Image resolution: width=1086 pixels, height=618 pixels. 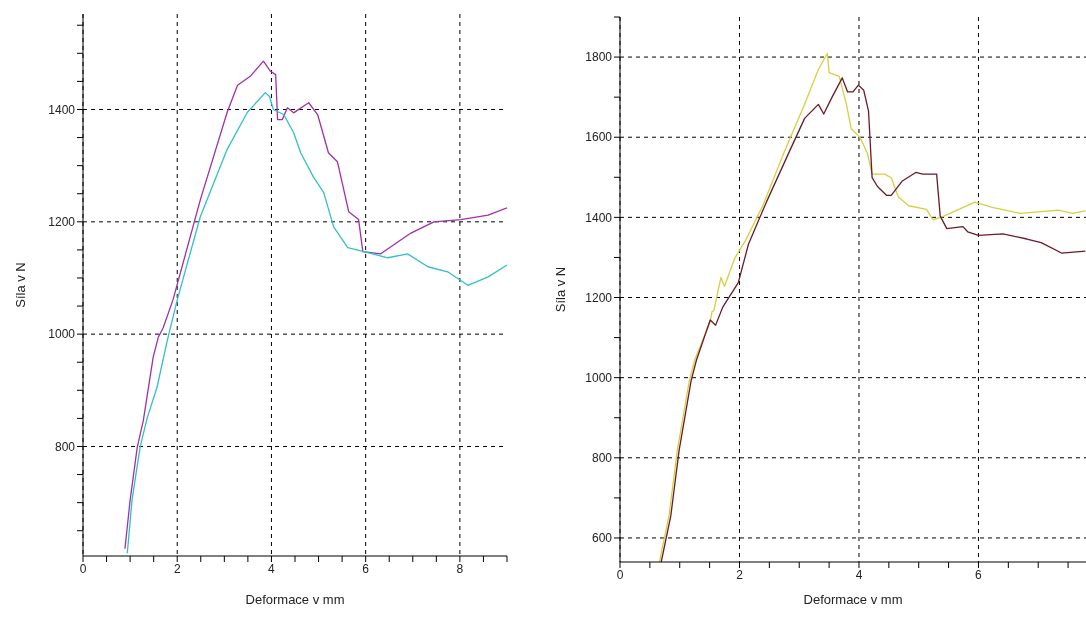 What do you see at coordinates (599, 57) in the screenshot?
I see `y-tick-label: 1800` at bounding box center [599, 57].